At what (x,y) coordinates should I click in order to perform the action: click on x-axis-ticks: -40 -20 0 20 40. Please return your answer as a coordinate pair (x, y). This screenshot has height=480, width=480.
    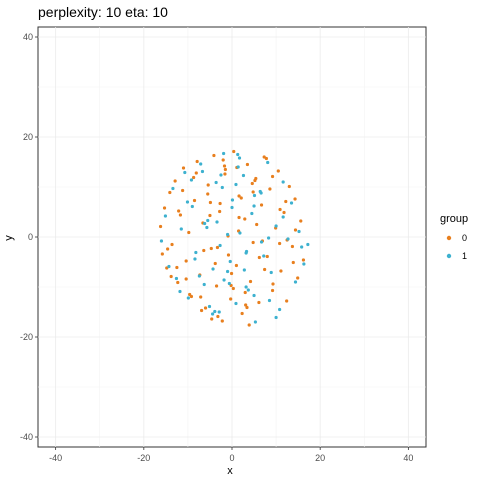
    Looking at the image, I should click on (231, 455).